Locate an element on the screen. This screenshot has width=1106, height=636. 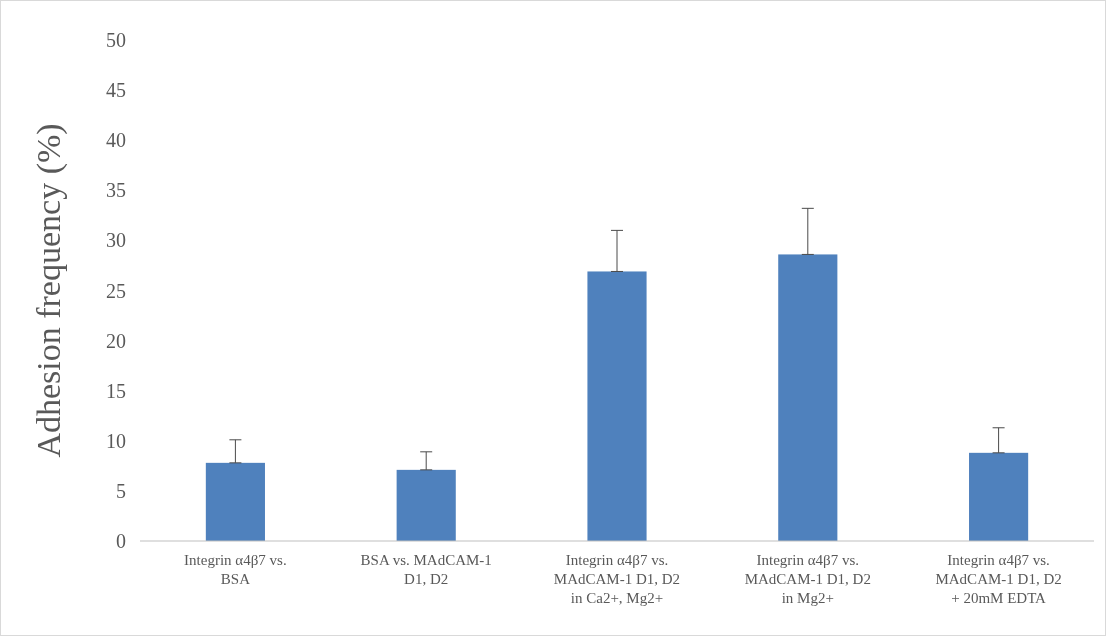
y-tick-label: 35 is located at coordinates (116, 190).